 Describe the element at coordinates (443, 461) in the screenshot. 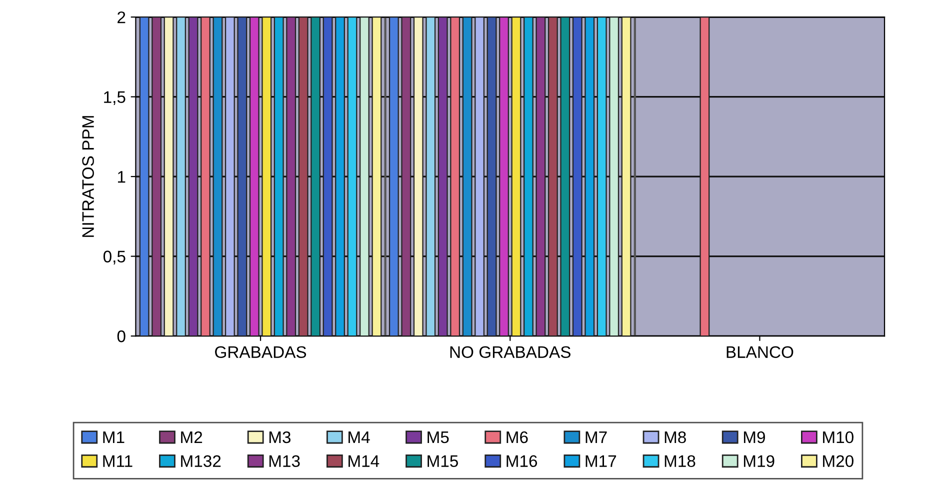

I see `legend-label: M15` at that location.